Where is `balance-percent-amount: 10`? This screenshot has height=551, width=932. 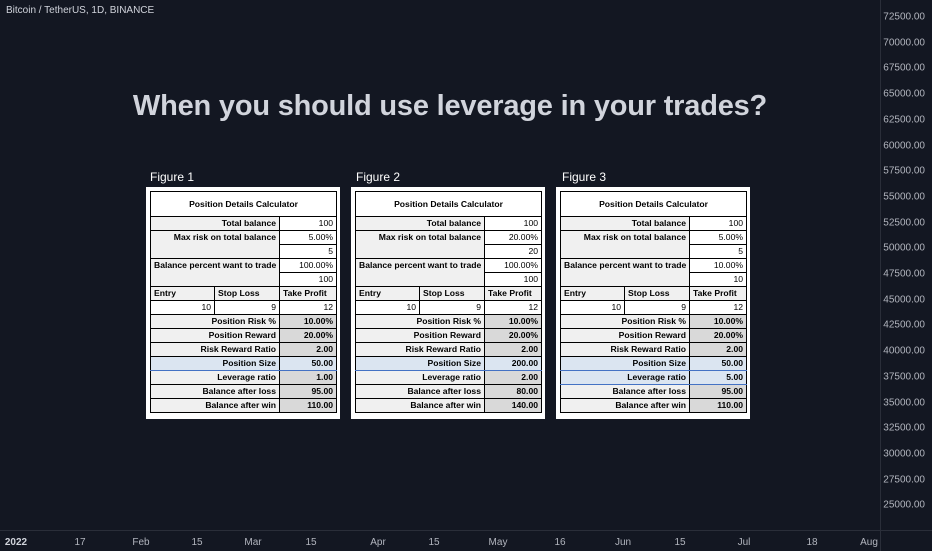 balance-percent-amount: 10 is located at coordinates (718, 279).